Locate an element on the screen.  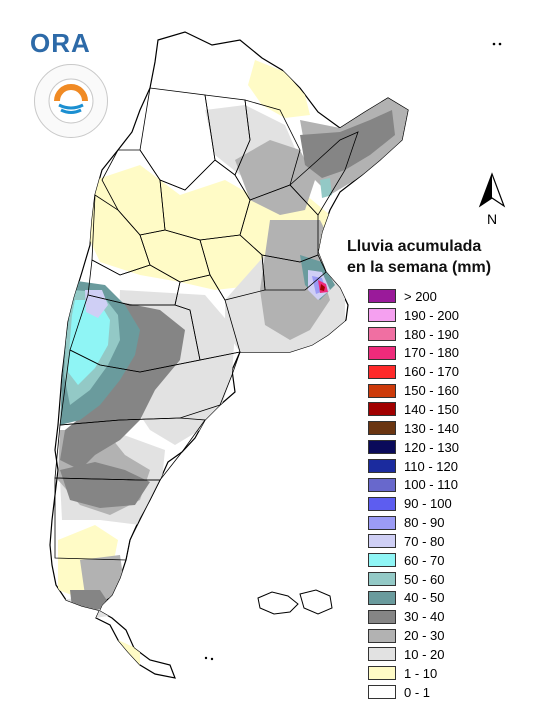
legend-label: > 200 is located at coordinates (420, 296).